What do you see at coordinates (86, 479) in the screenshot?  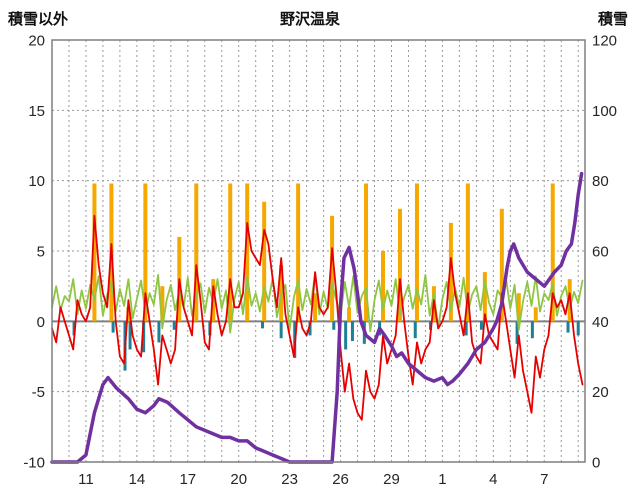 I see `x-tick-label: 11` at bounding box center [86, 479].